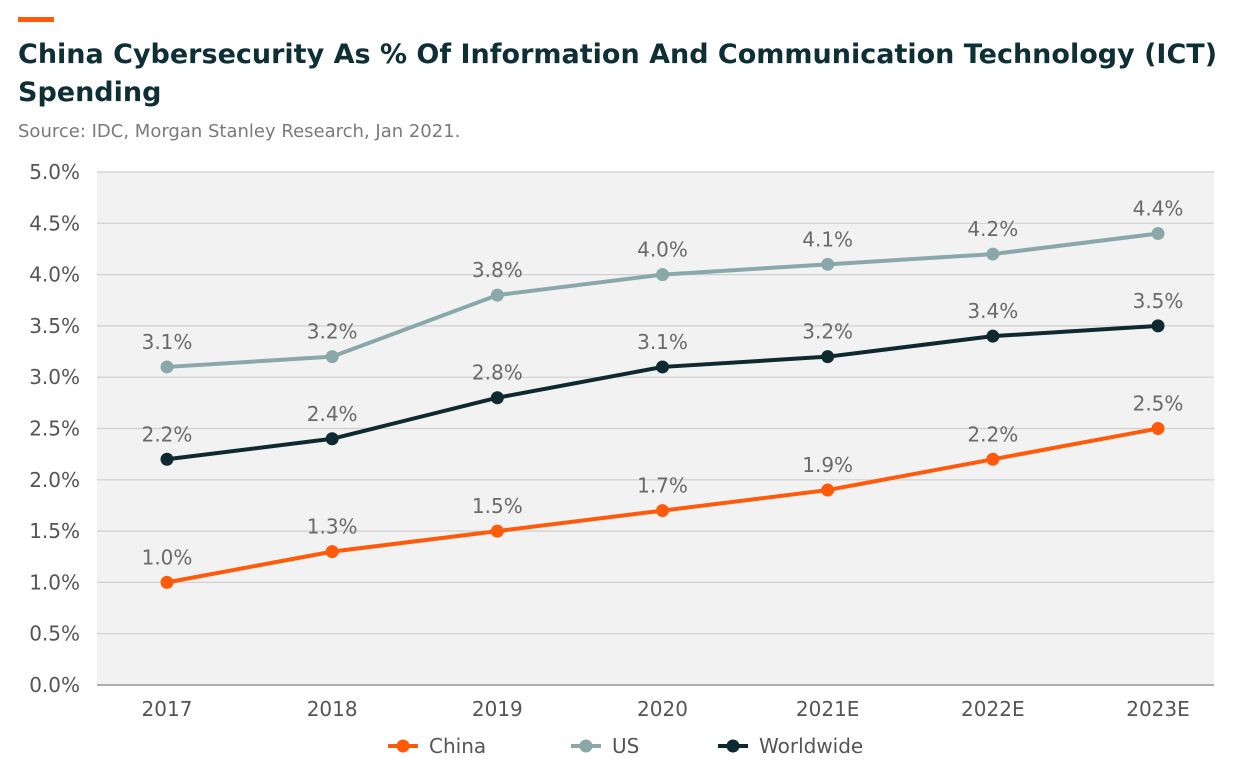 The image size is (1240, 772). I want to click on legend-item-china: China, so click(437, 746).